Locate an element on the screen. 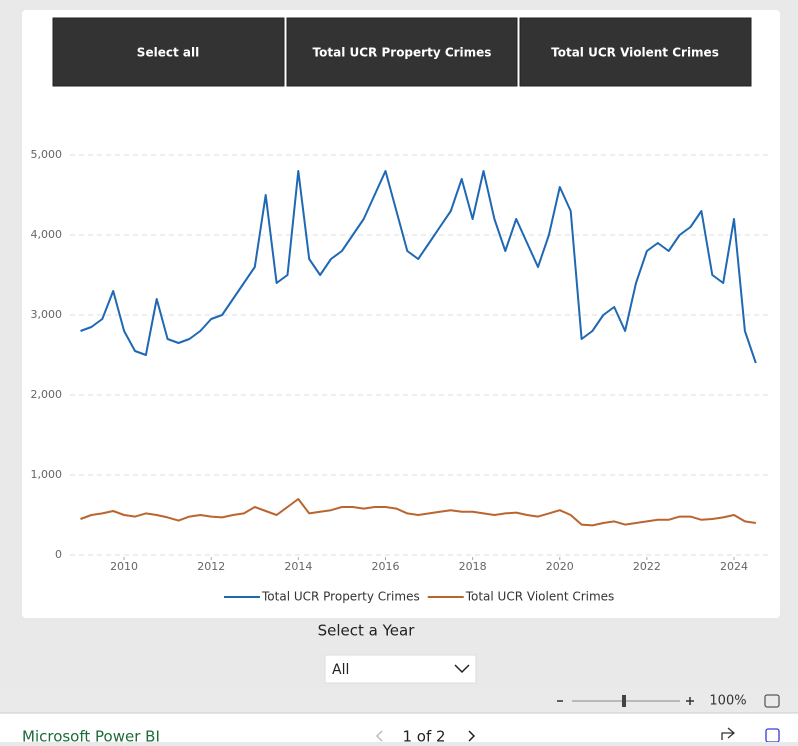 The height and width of the screenshot is (746, 798). prev-page is located at coordinates (379, 736).